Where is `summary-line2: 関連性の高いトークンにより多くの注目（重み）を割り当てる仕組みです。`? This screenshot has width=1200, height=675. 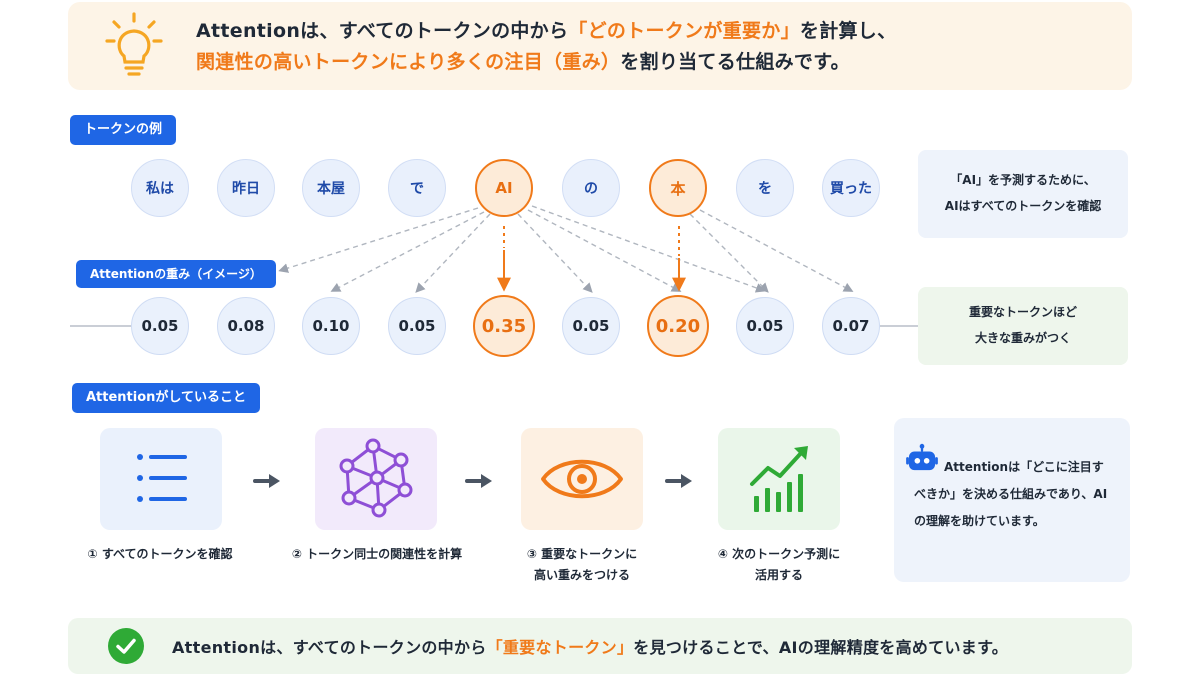 summary-line2: 関連性の高いトークンにより多くの注目（重み）を割り当てる仕組みです。 is located at coordinates (523, 62).